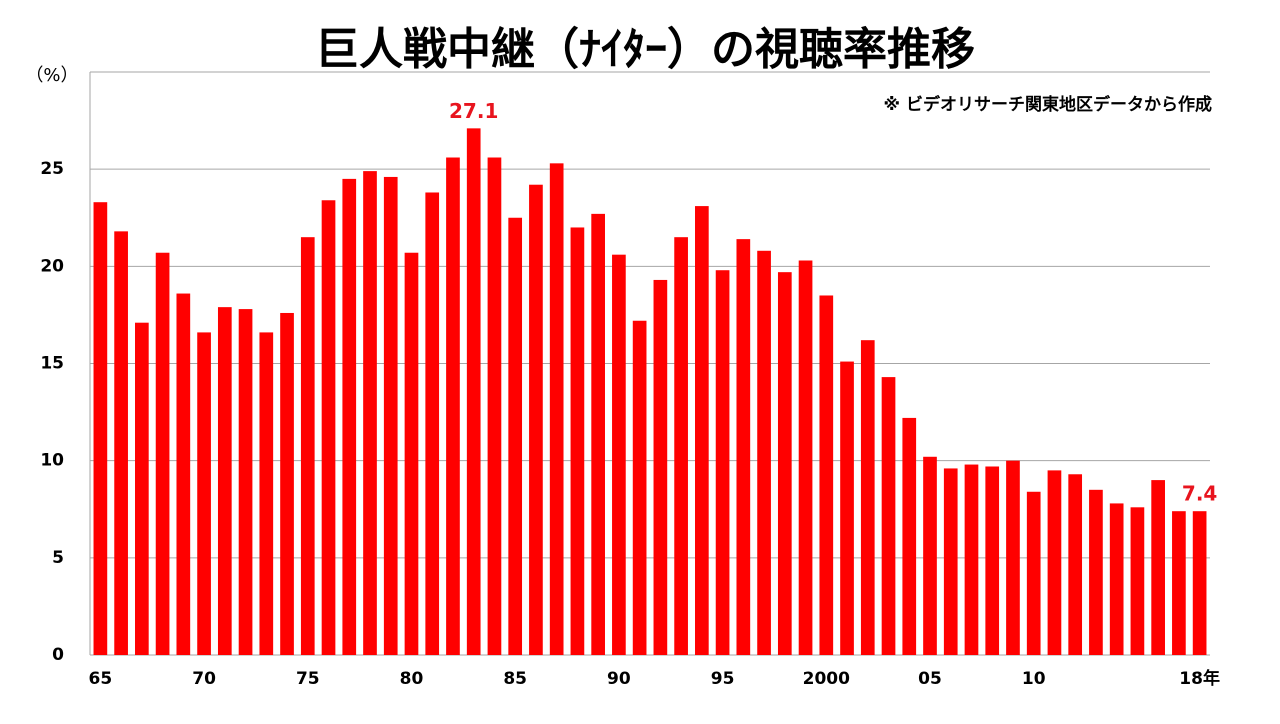 This screenshot has width=1280, height=724. I want to click on chart-title: 巨人戦中継（ﾅｲﾀｰ）の視聴率推移, so click(645, 49).